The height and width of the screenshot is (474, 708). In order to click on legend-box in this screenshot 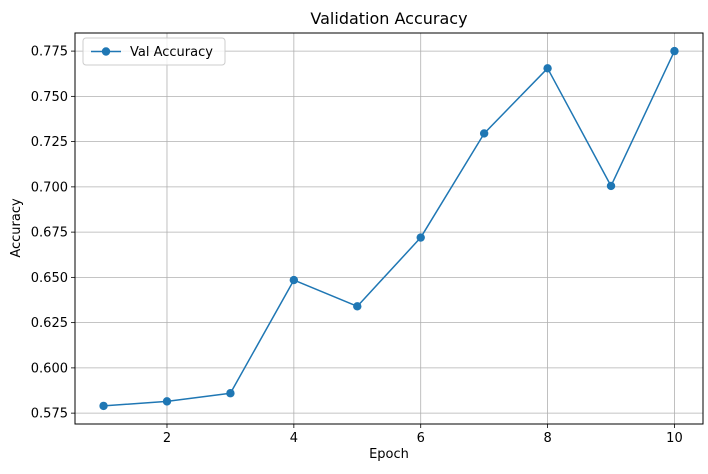, I will do `click(154, 51)`.